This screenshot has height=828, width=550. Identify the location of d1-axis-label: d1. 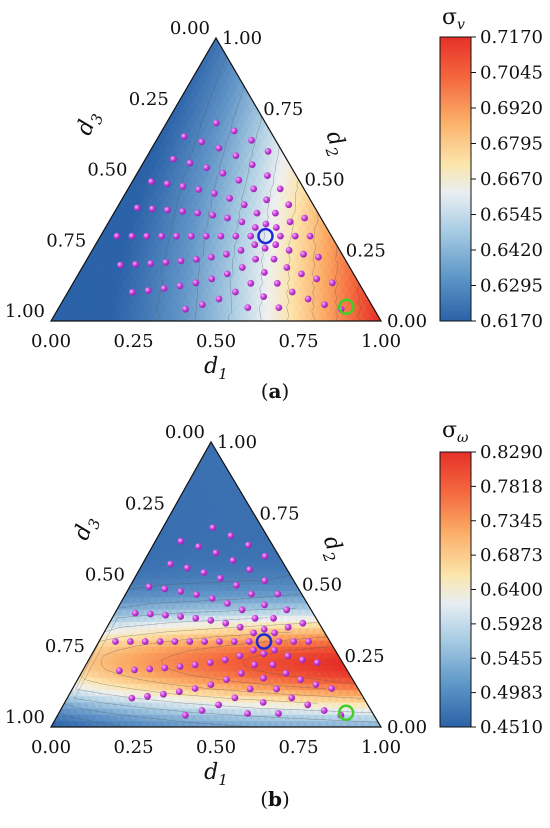
(216, 774).